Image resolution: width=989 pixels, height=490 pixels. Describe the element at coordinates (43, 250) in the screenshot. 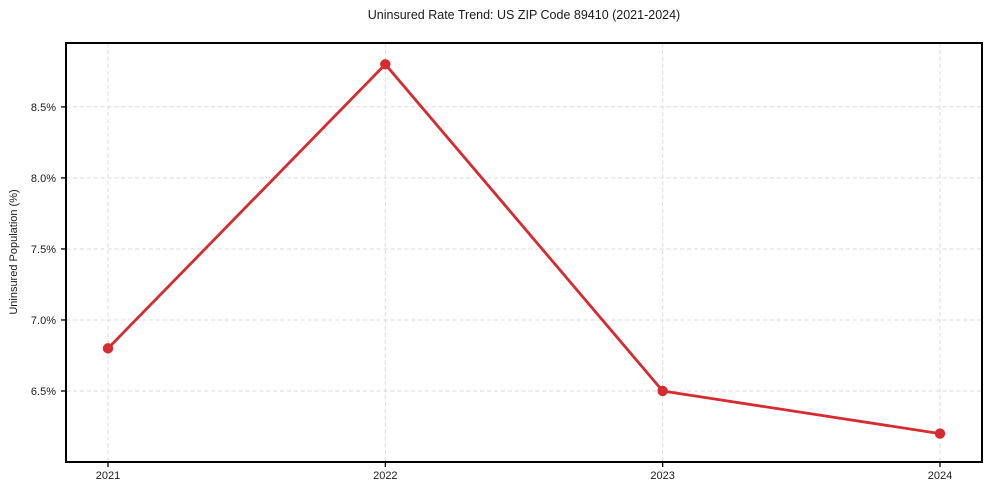

I see `y-tick-label: 7.5%` at that location.